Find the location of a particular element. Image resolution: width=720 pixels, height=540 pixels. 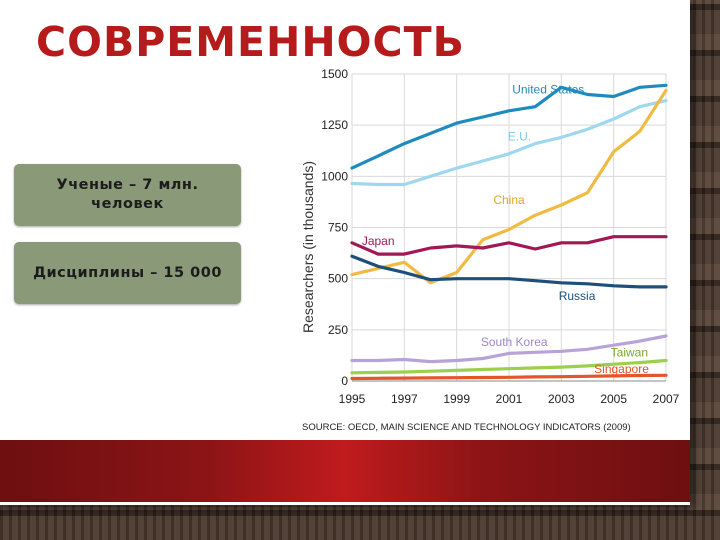

y-tick-label: 0 is located at coordinates (344, 381).